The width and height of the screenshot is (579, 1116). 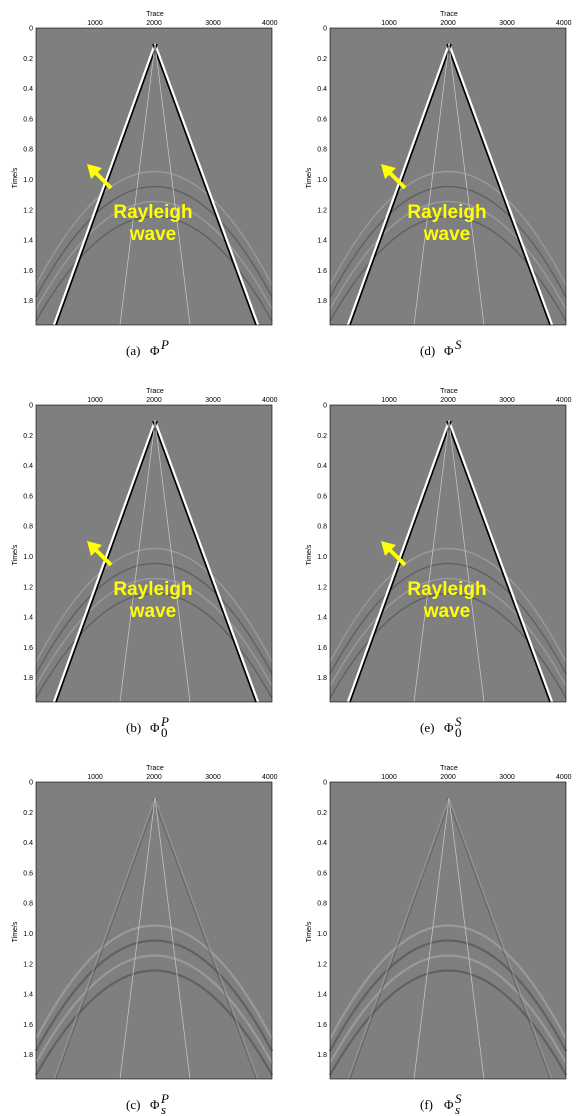 I want to click on caption-label: (f), so click(x=426, y=1104).